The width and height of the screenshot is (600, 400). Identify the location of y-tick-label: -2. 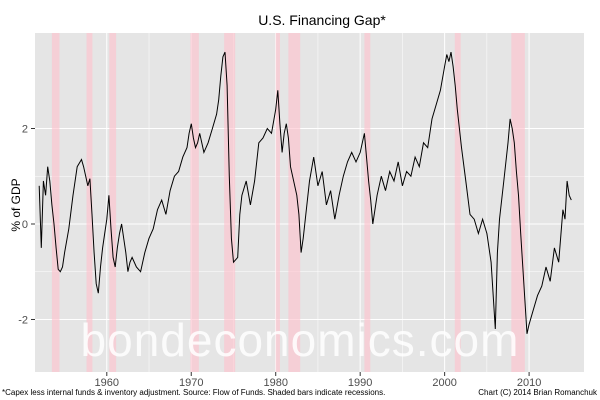
(23, 320).